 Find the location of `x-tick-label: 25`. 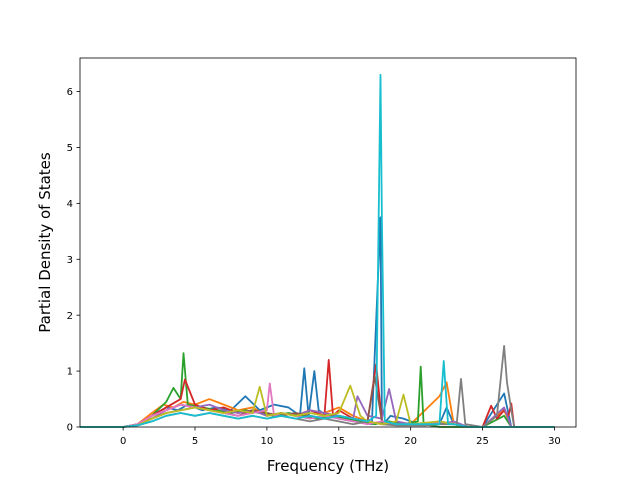

x-tick-label: 25 is located at coordinates (482, 441).